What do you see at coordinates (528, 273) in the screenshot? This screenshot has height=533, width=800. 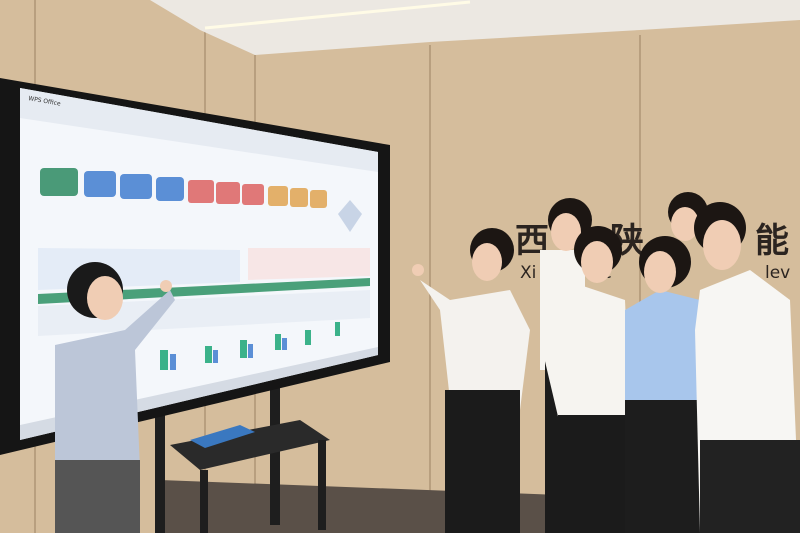 I see `sign-latin: Xi` at bounding box center [528, 273].